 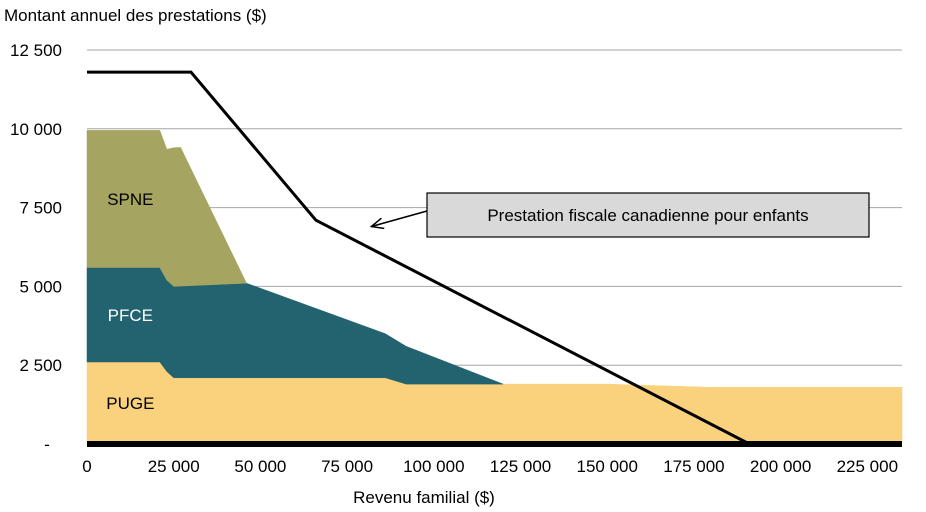 I want to click on x-tick-label: 175 000, so click(x=693, y=466).